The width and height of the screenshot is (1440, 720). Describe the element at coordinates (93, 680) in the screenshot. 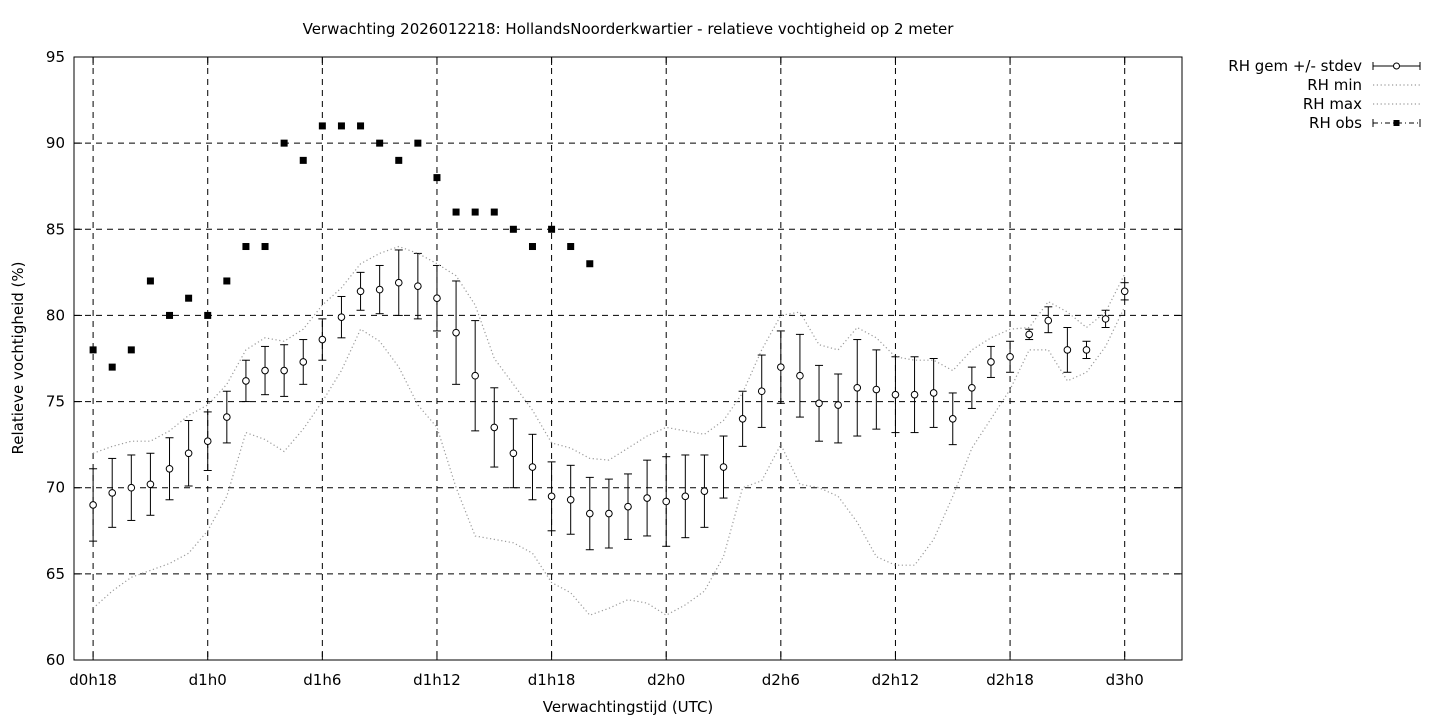

I see `x-tick-label: d0h18` at that location.